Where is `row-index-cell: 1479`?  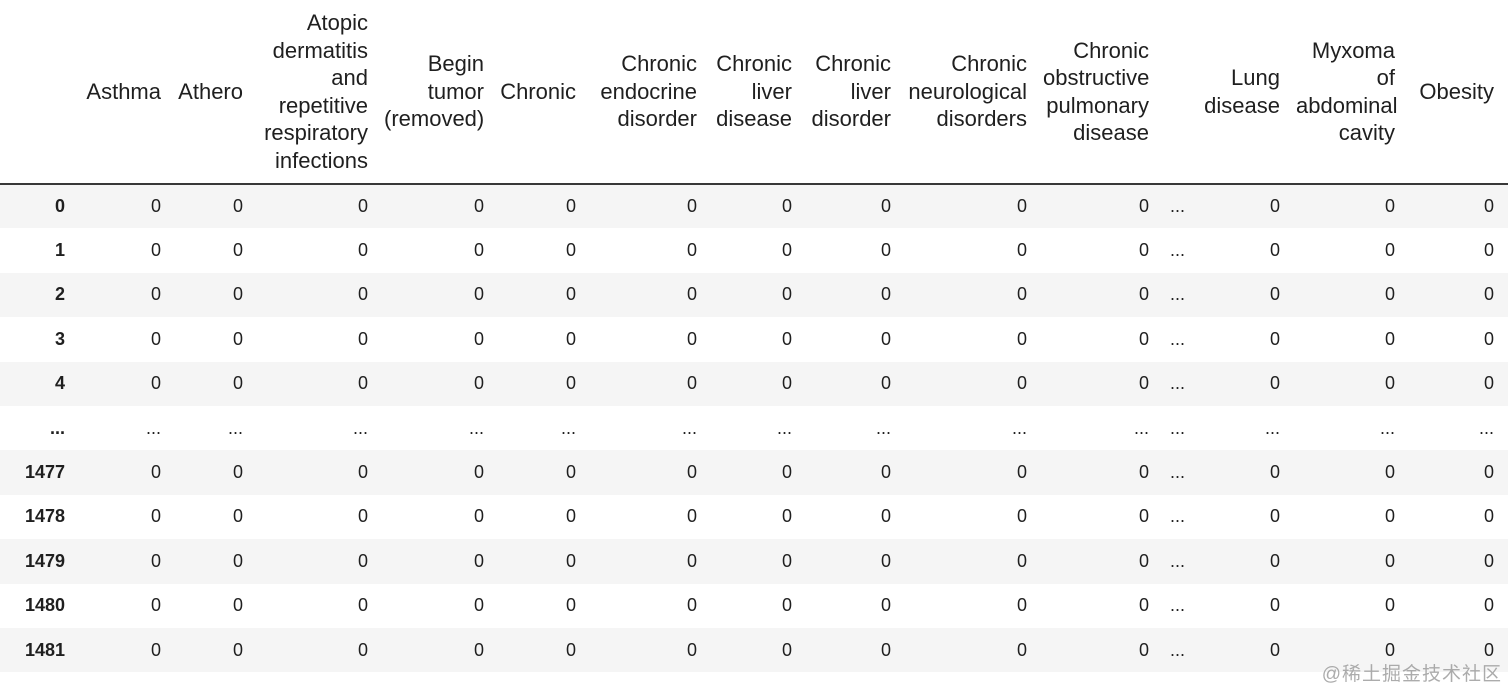 row-index-cell: 1479 is located at coordinates (44, 560).